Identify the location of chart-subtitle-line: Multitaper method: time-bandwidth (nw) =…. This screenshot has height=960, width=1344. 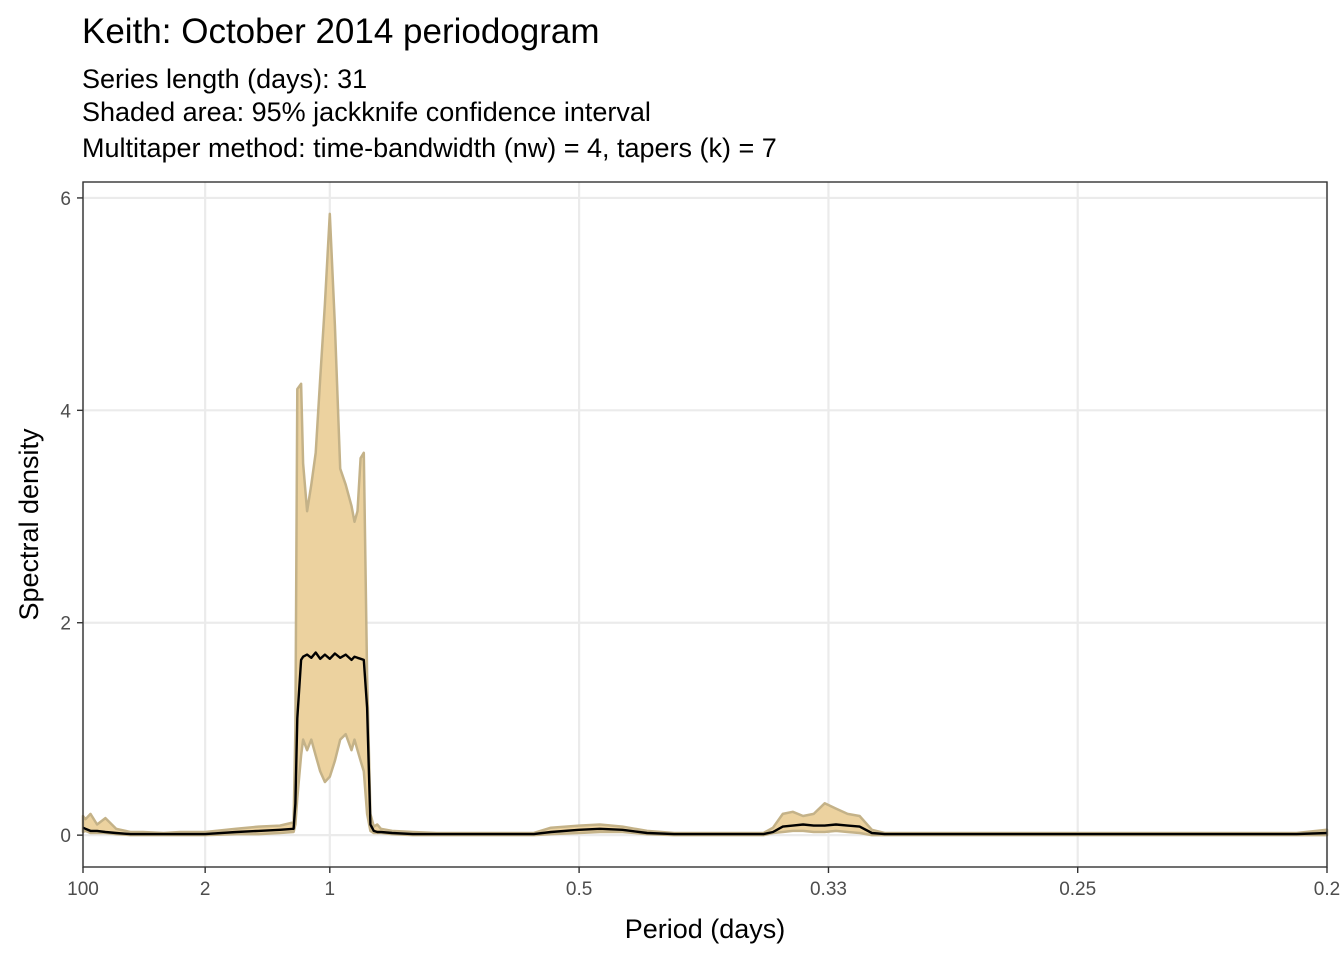
(429, 148).